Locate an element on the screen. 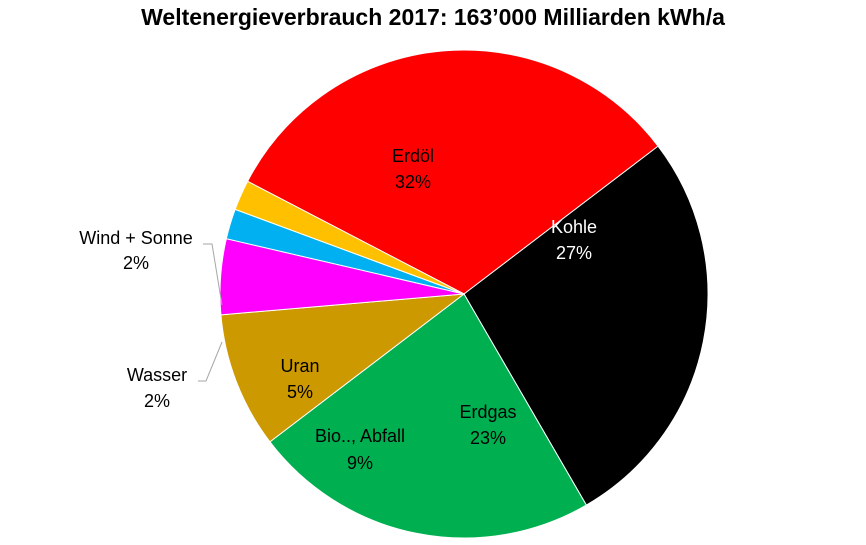 The height and width of the screenshot is (545, 866). label-value-uran: 5% is located at coordinates (300, 392).